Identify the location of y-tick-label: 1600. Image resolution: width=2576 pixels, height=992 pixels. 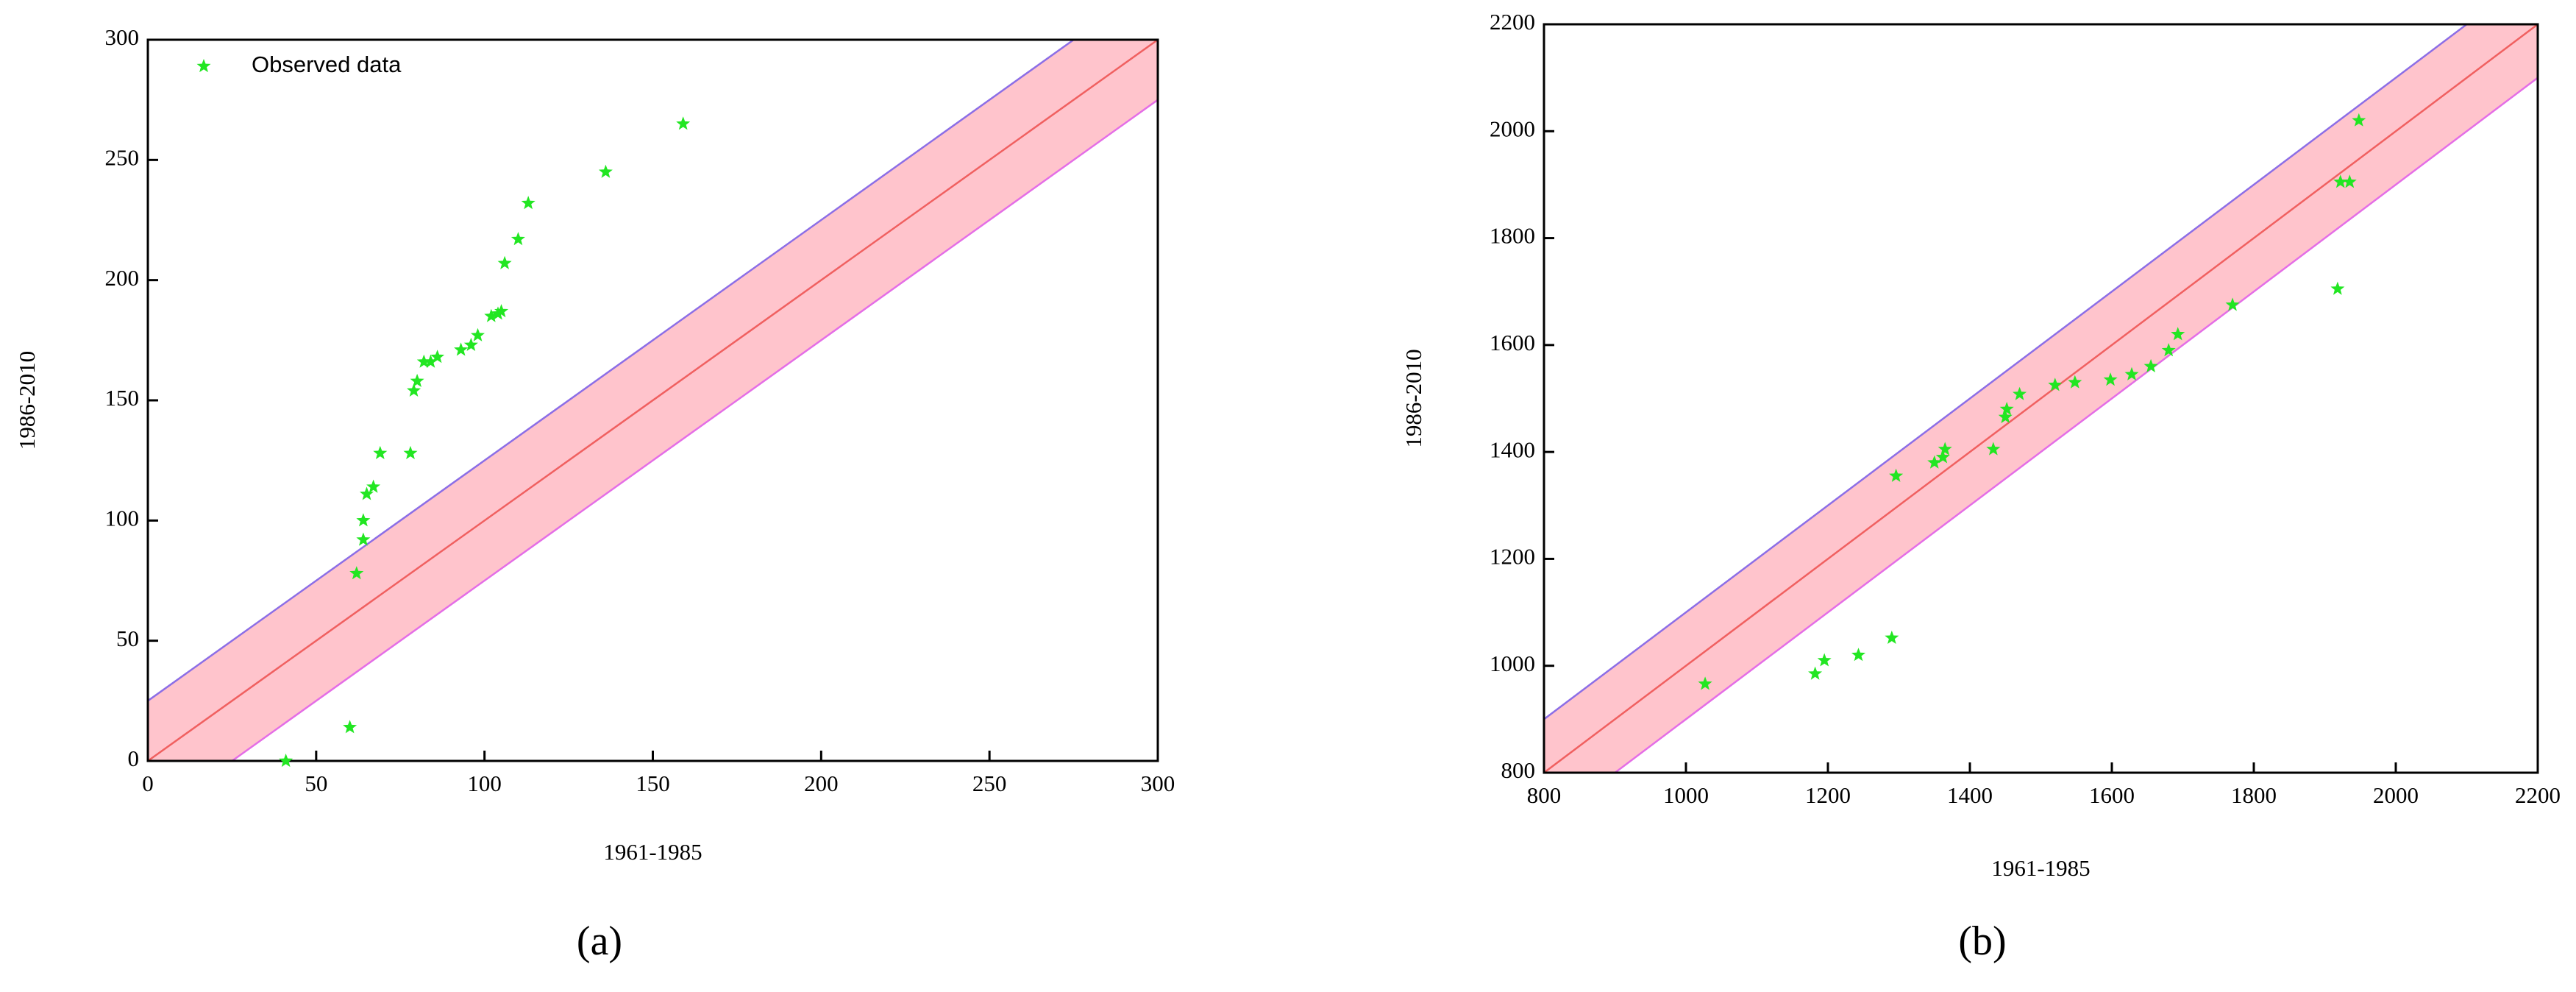
(1512, 342).